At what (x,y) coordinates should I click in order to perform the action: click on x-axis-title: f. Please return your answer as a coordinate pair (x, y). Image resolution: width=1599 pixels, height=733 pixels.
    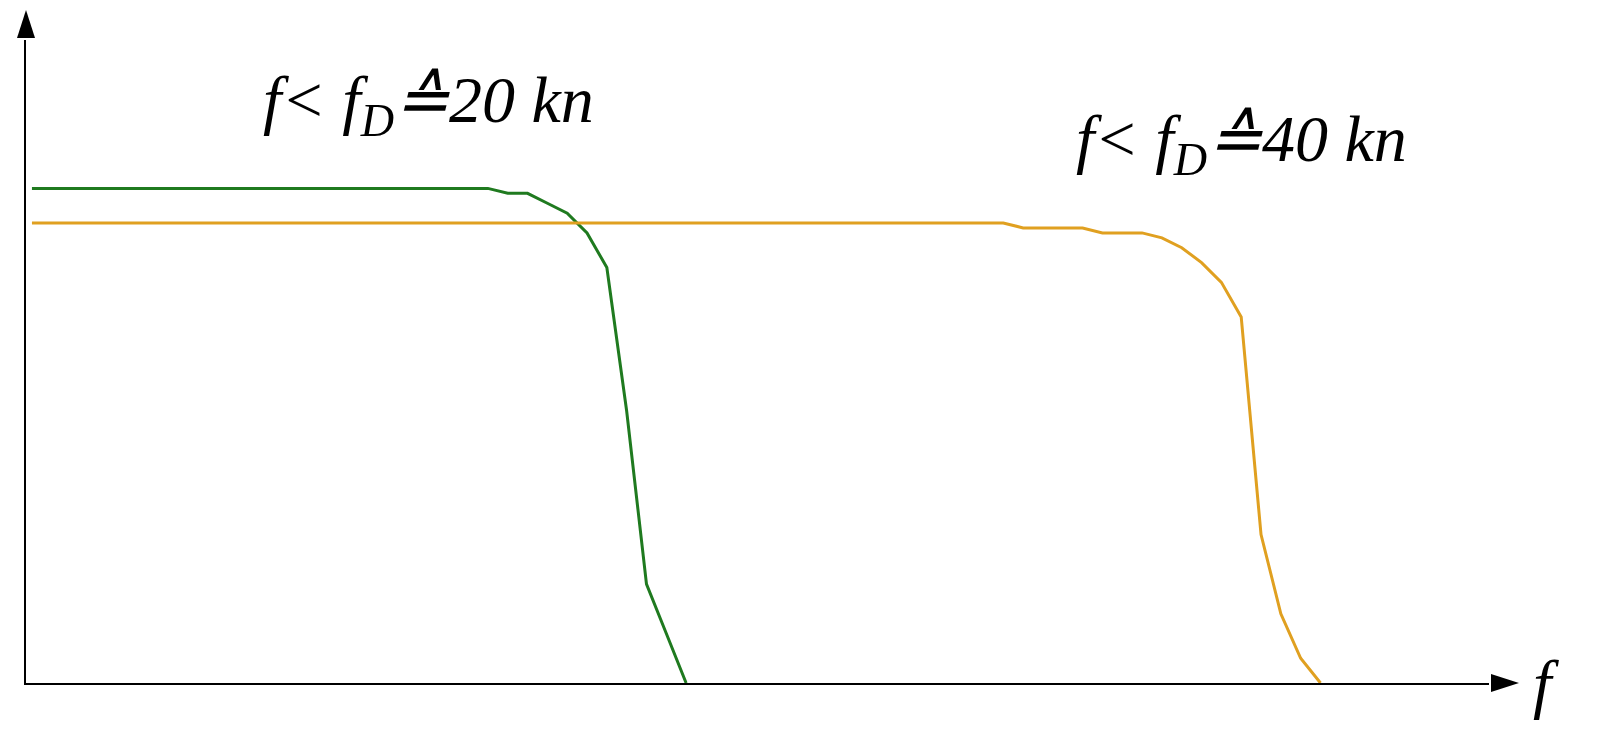
    Looking at the image, I should click on (1546, 683).